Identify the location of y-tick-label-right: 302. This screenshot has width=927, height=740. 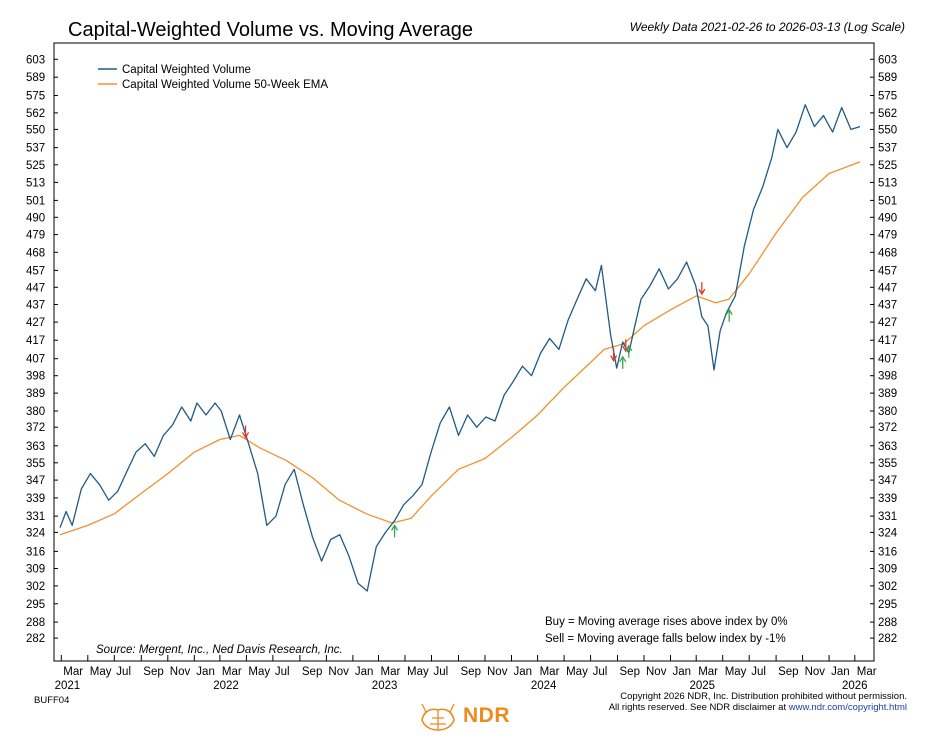
(887, 587).